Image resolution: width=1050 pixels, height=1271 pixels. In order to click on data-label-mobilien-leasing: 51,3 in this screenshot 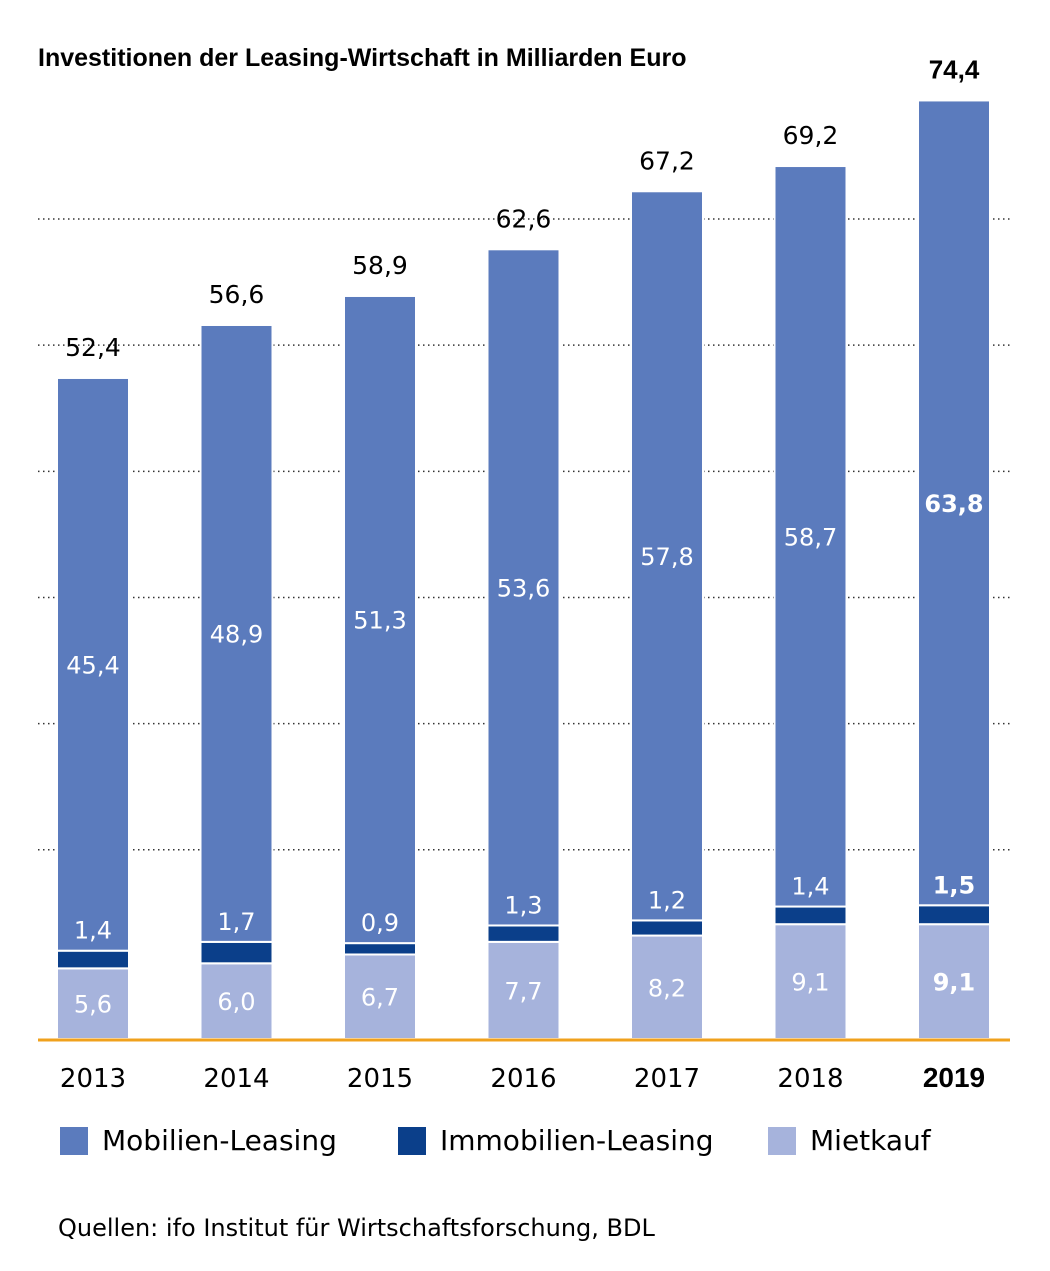, I will do `click(379, 621)`.